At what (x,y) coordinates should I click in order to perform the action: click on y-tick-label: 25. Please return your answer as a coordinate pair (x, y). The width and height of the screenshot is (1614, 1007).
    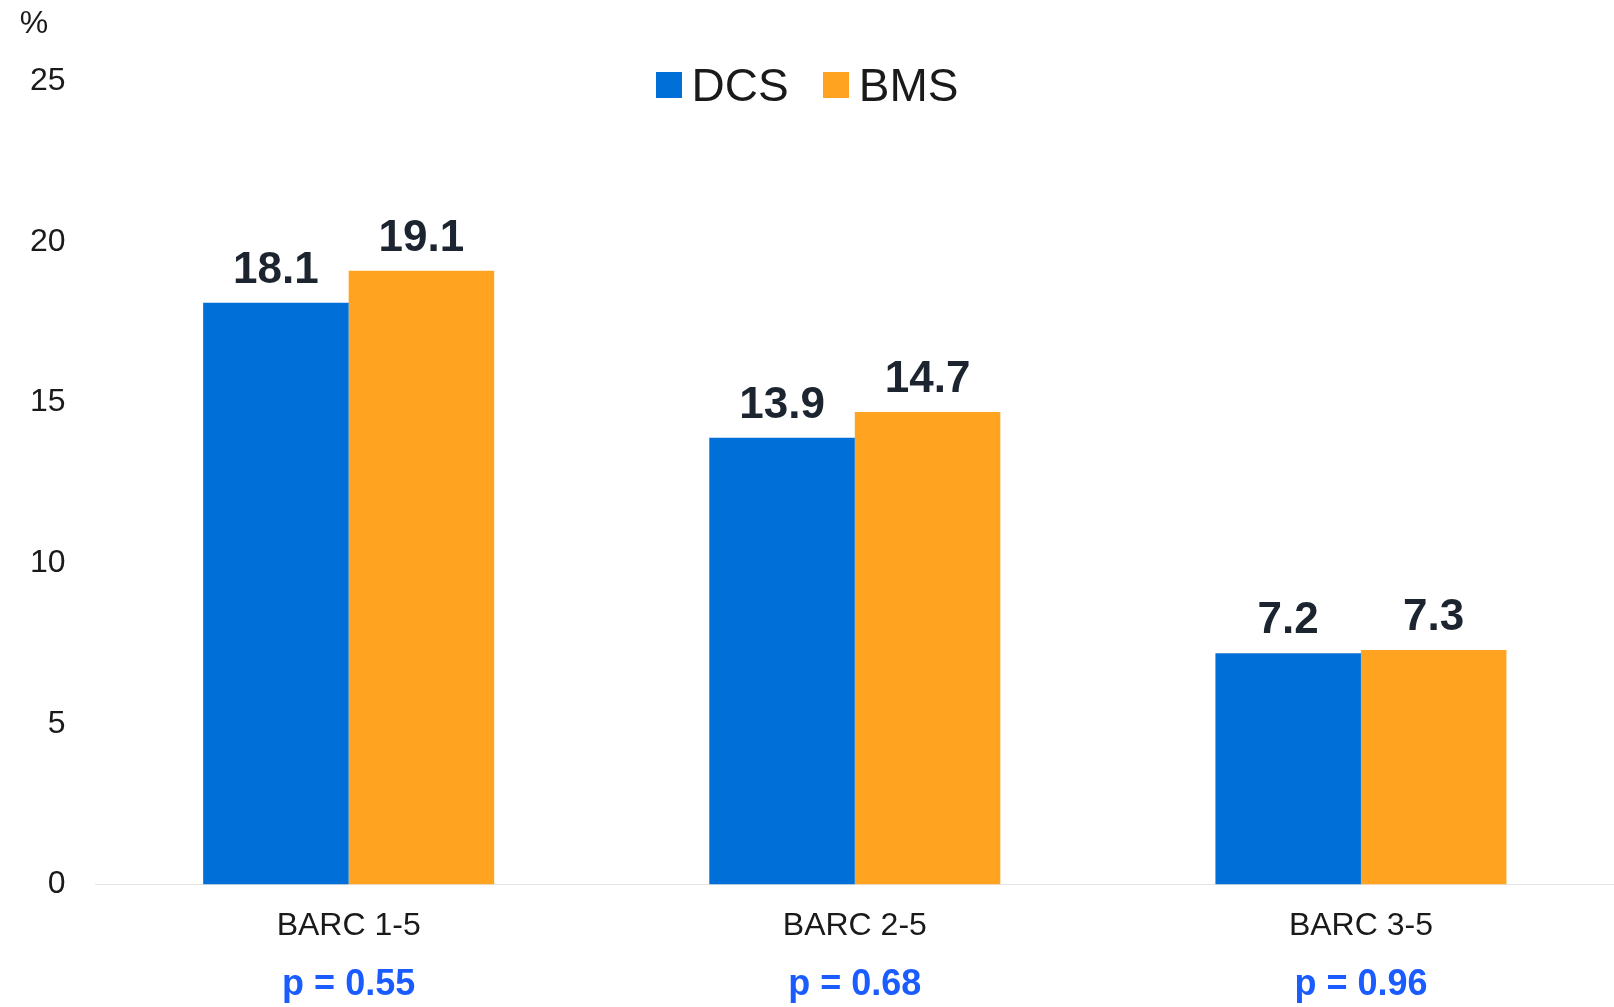
    Looking at the image, I should click on (48, 78).